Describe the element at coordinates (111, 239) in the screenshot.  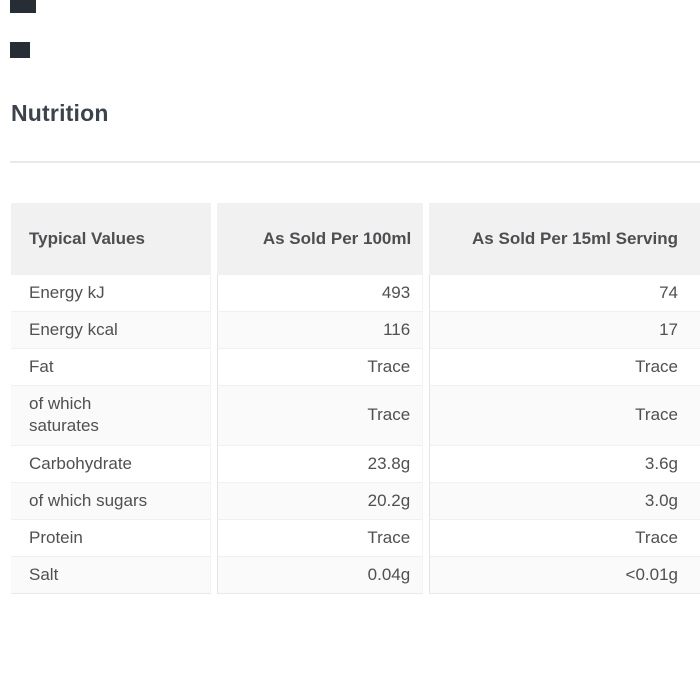
I see `column-header-typical-values: Typical Values` at that location.